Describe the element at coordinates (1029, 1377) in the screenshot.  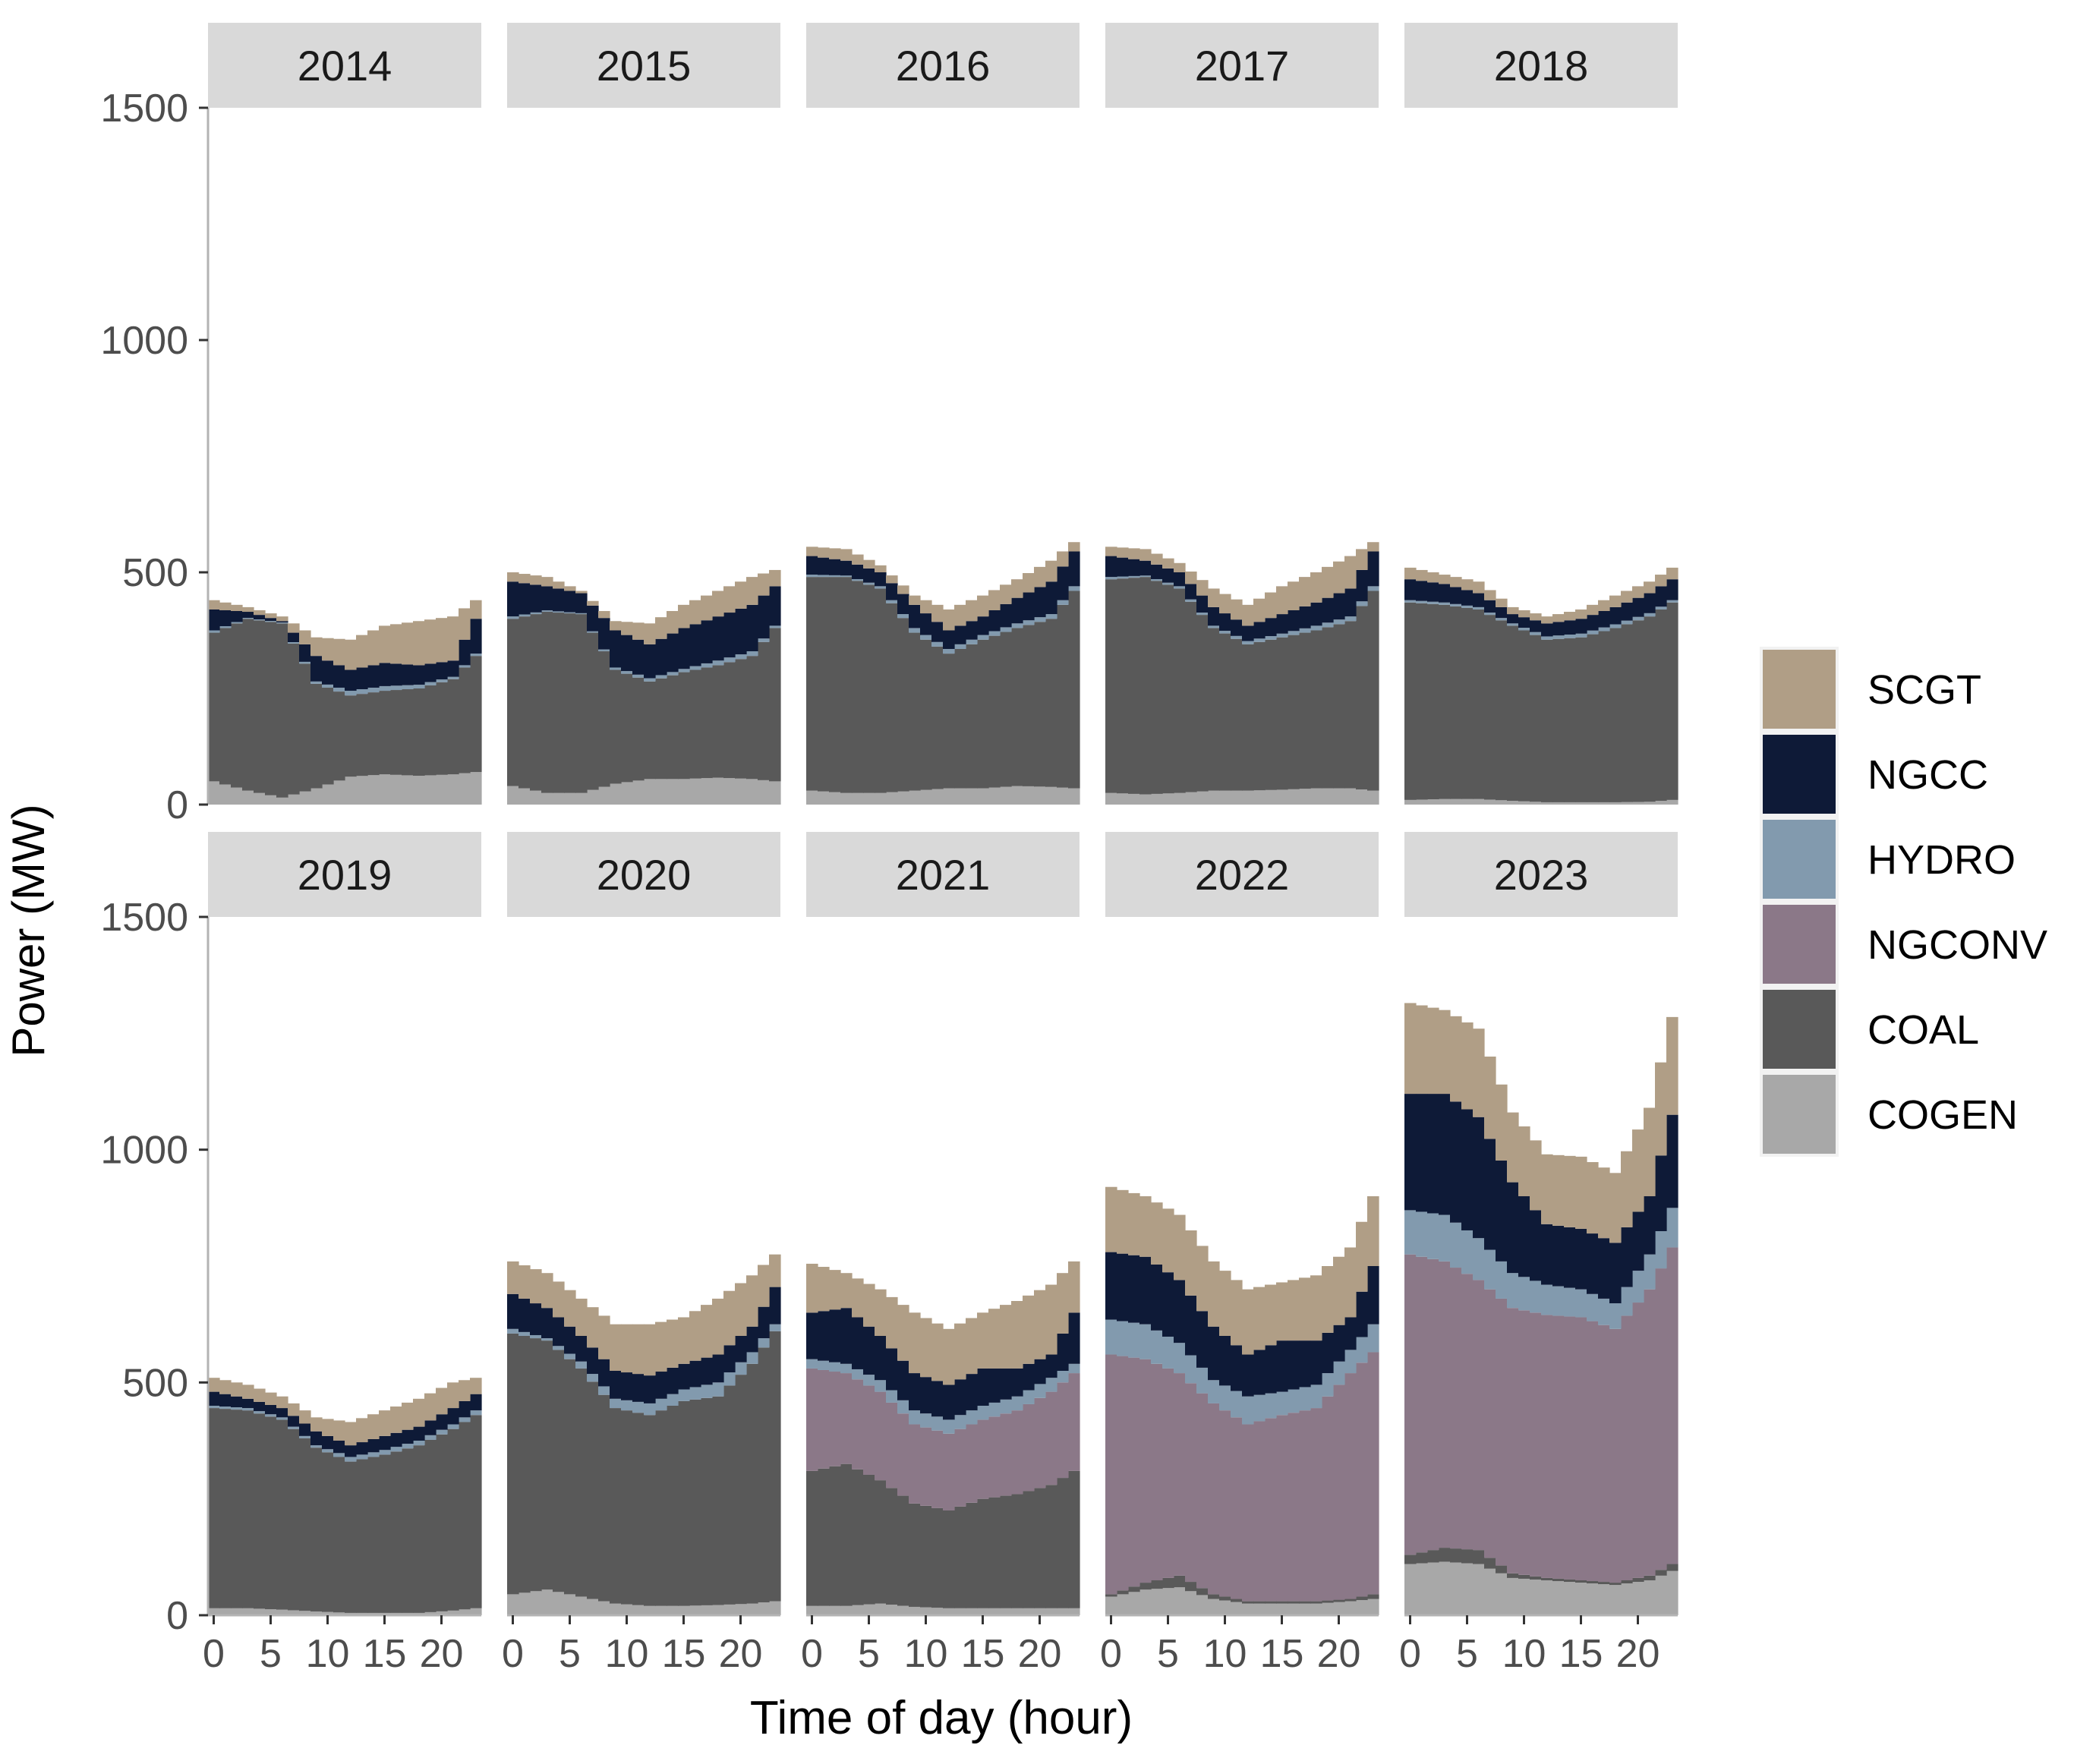
I see `bar-ngcc-h19` at that location.